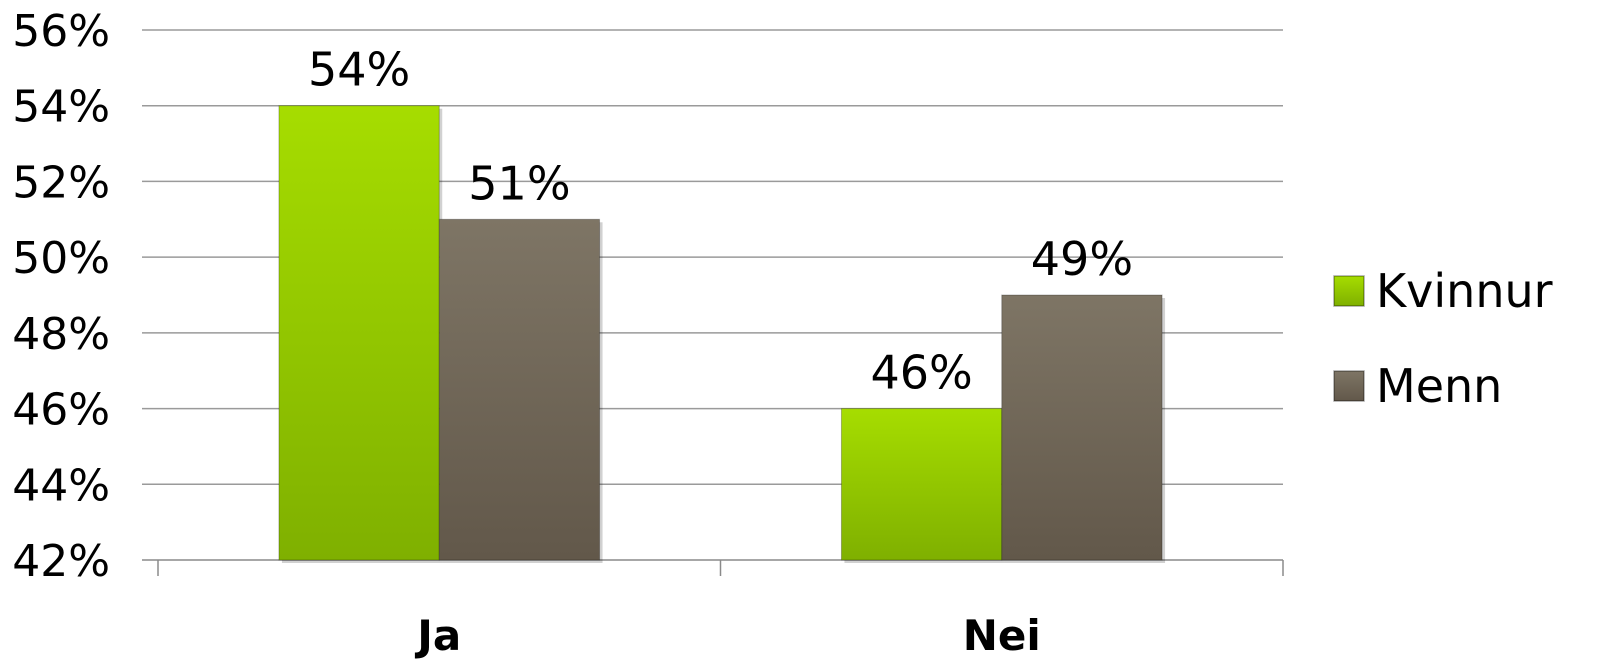 Image resolution: width=1598 pixels, height=663 pixels. Describe the element at coordinates (1082, 259) in the screenshot. I see `data-label: 49%` at that location.